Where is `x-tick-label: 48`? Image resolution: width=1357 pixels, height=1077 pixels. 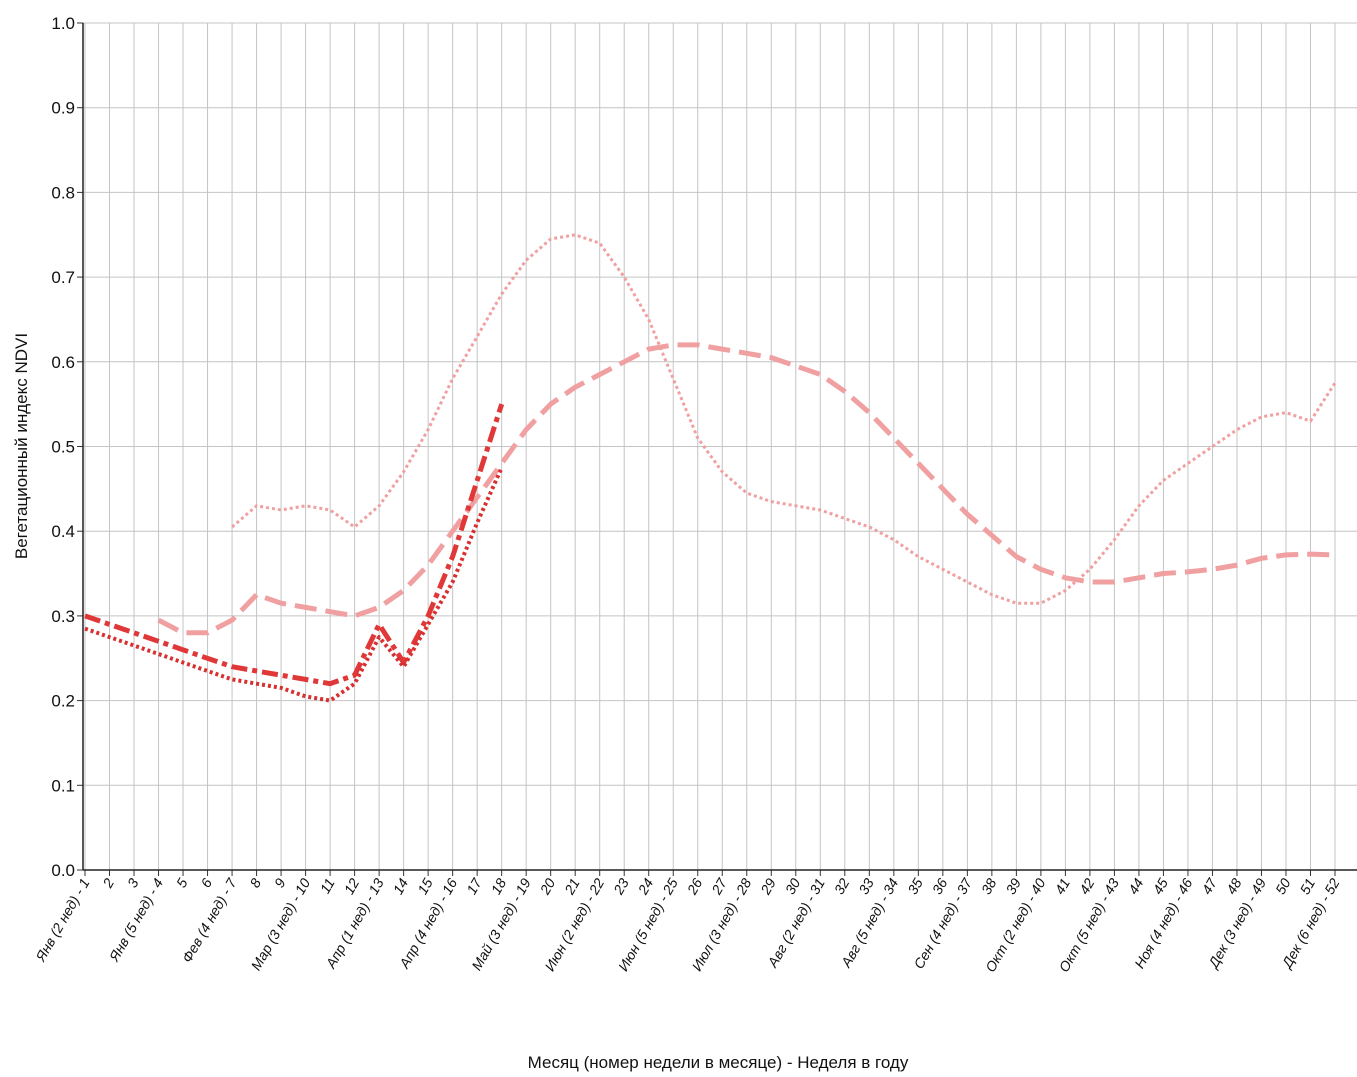
x-tick-label: 48 is located at coordinates (1234, 886).